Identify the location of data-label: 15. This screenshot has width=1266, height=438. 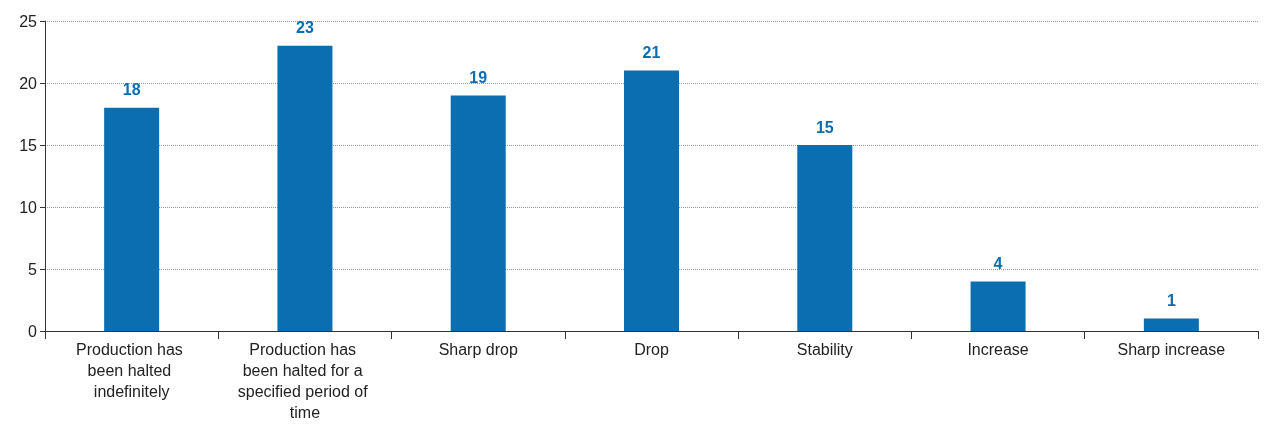
(824, 127).